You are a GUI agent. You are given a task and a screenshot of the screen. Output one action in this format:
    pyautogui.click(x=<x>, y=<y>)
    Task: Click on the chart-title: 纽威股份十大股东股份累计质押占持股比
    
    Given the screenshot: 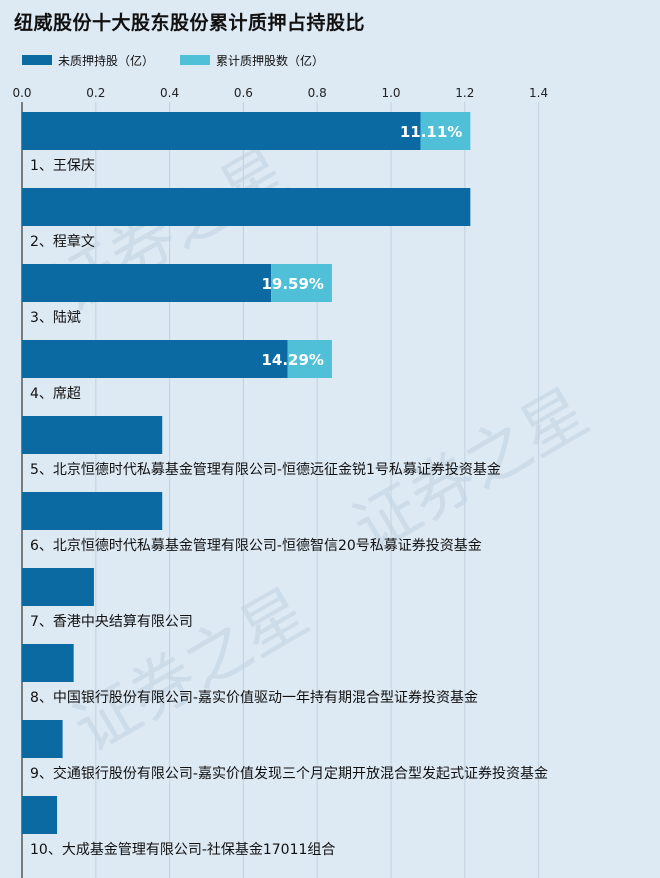 What is the action you would take?
    pyautogui.click(x=190, y=23)
    